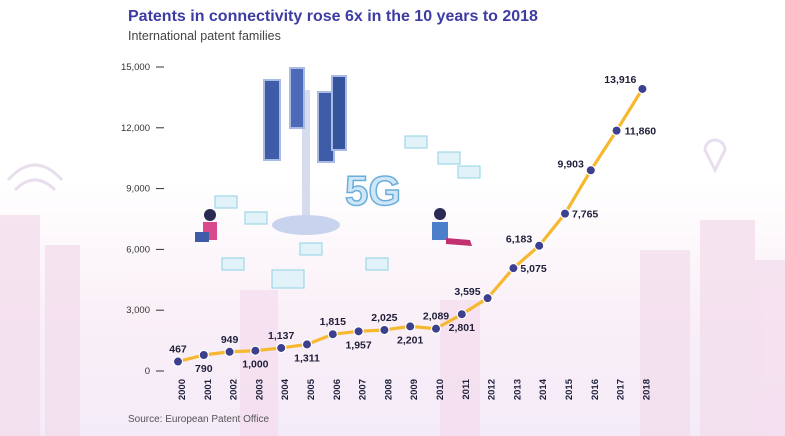 The image size is (785, 436). I want to click on y-tick-label: 0, so click(147, 371).